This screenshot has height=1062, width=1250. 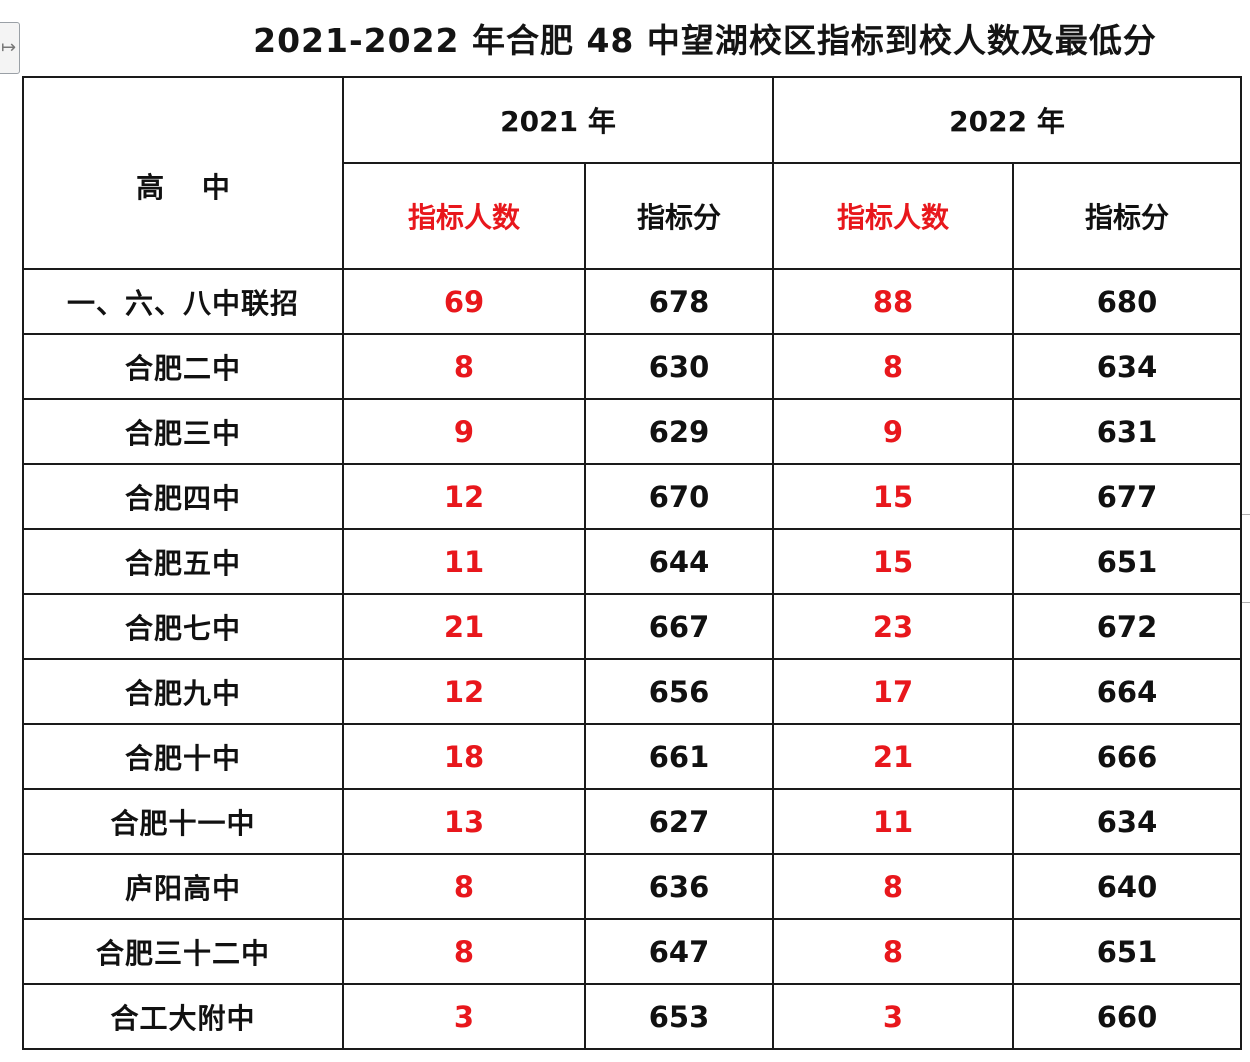 I want to click on table-row: 一、六、八中联招 69 678 88 680, so click(x=632, y=301).